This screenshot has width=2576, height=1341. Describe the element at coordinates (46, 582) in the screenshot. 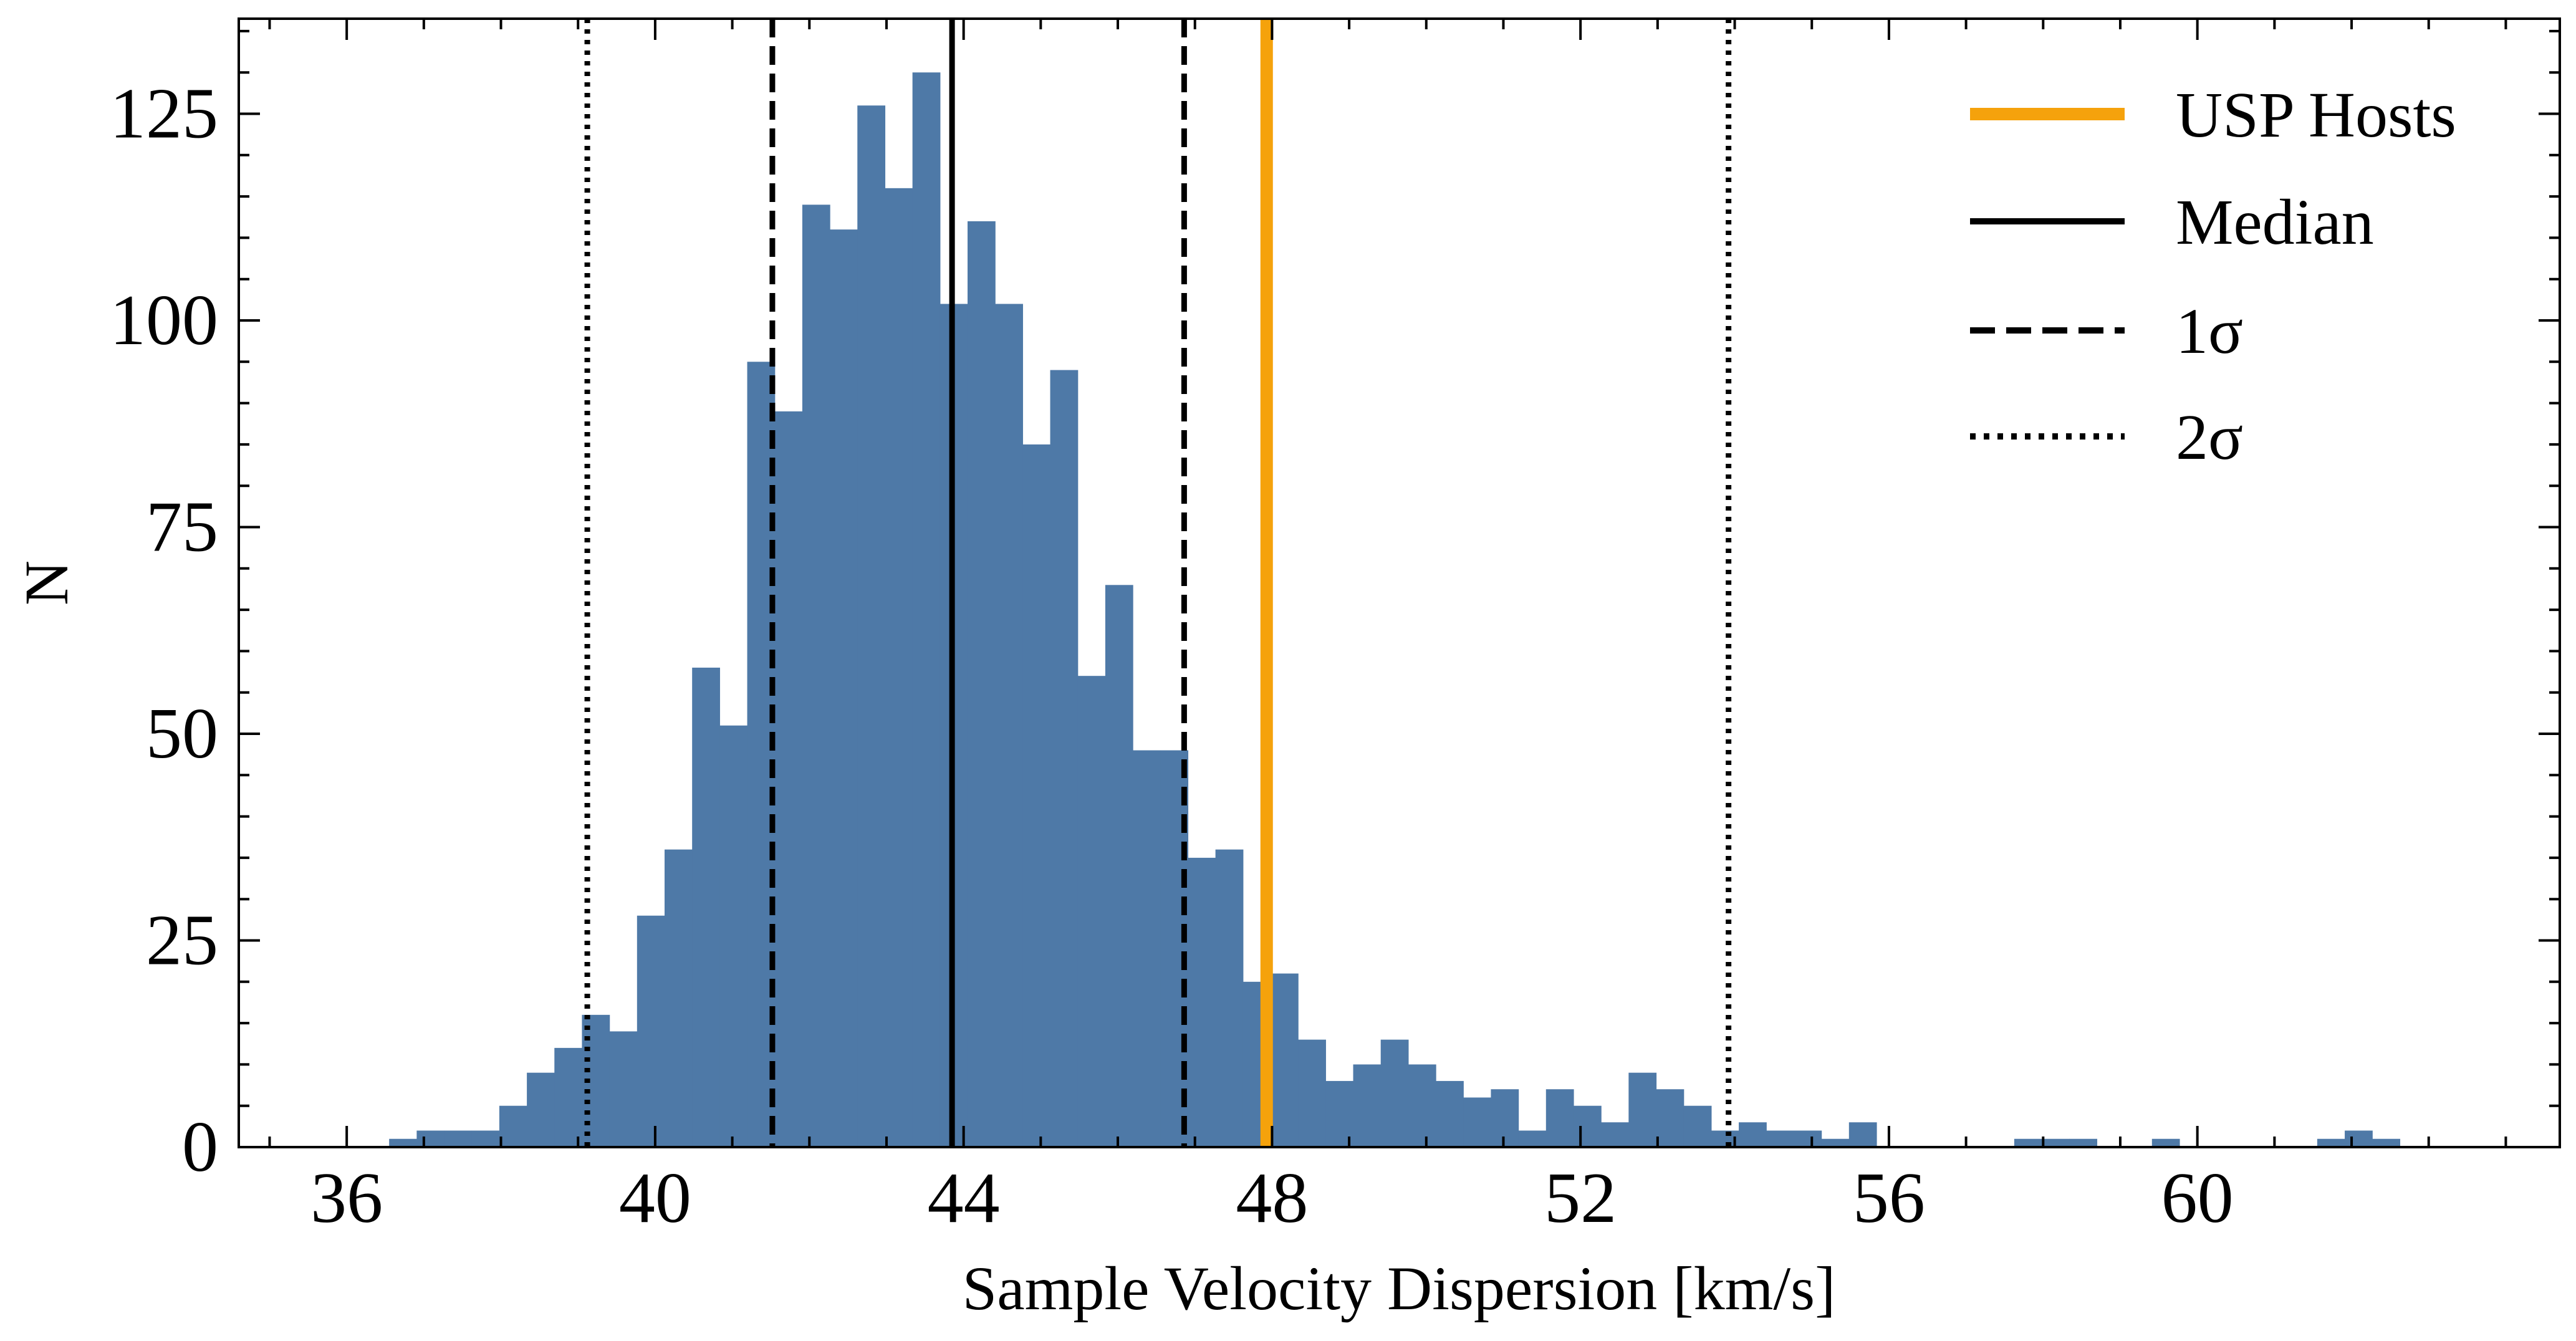

I see `y-axis-label: N` at that location.